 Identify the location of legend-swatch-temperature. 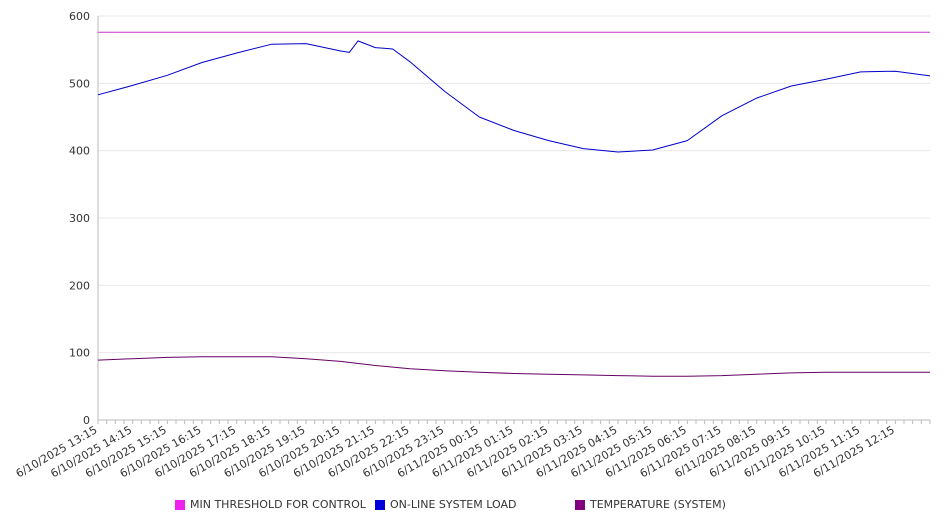
(580, 504).